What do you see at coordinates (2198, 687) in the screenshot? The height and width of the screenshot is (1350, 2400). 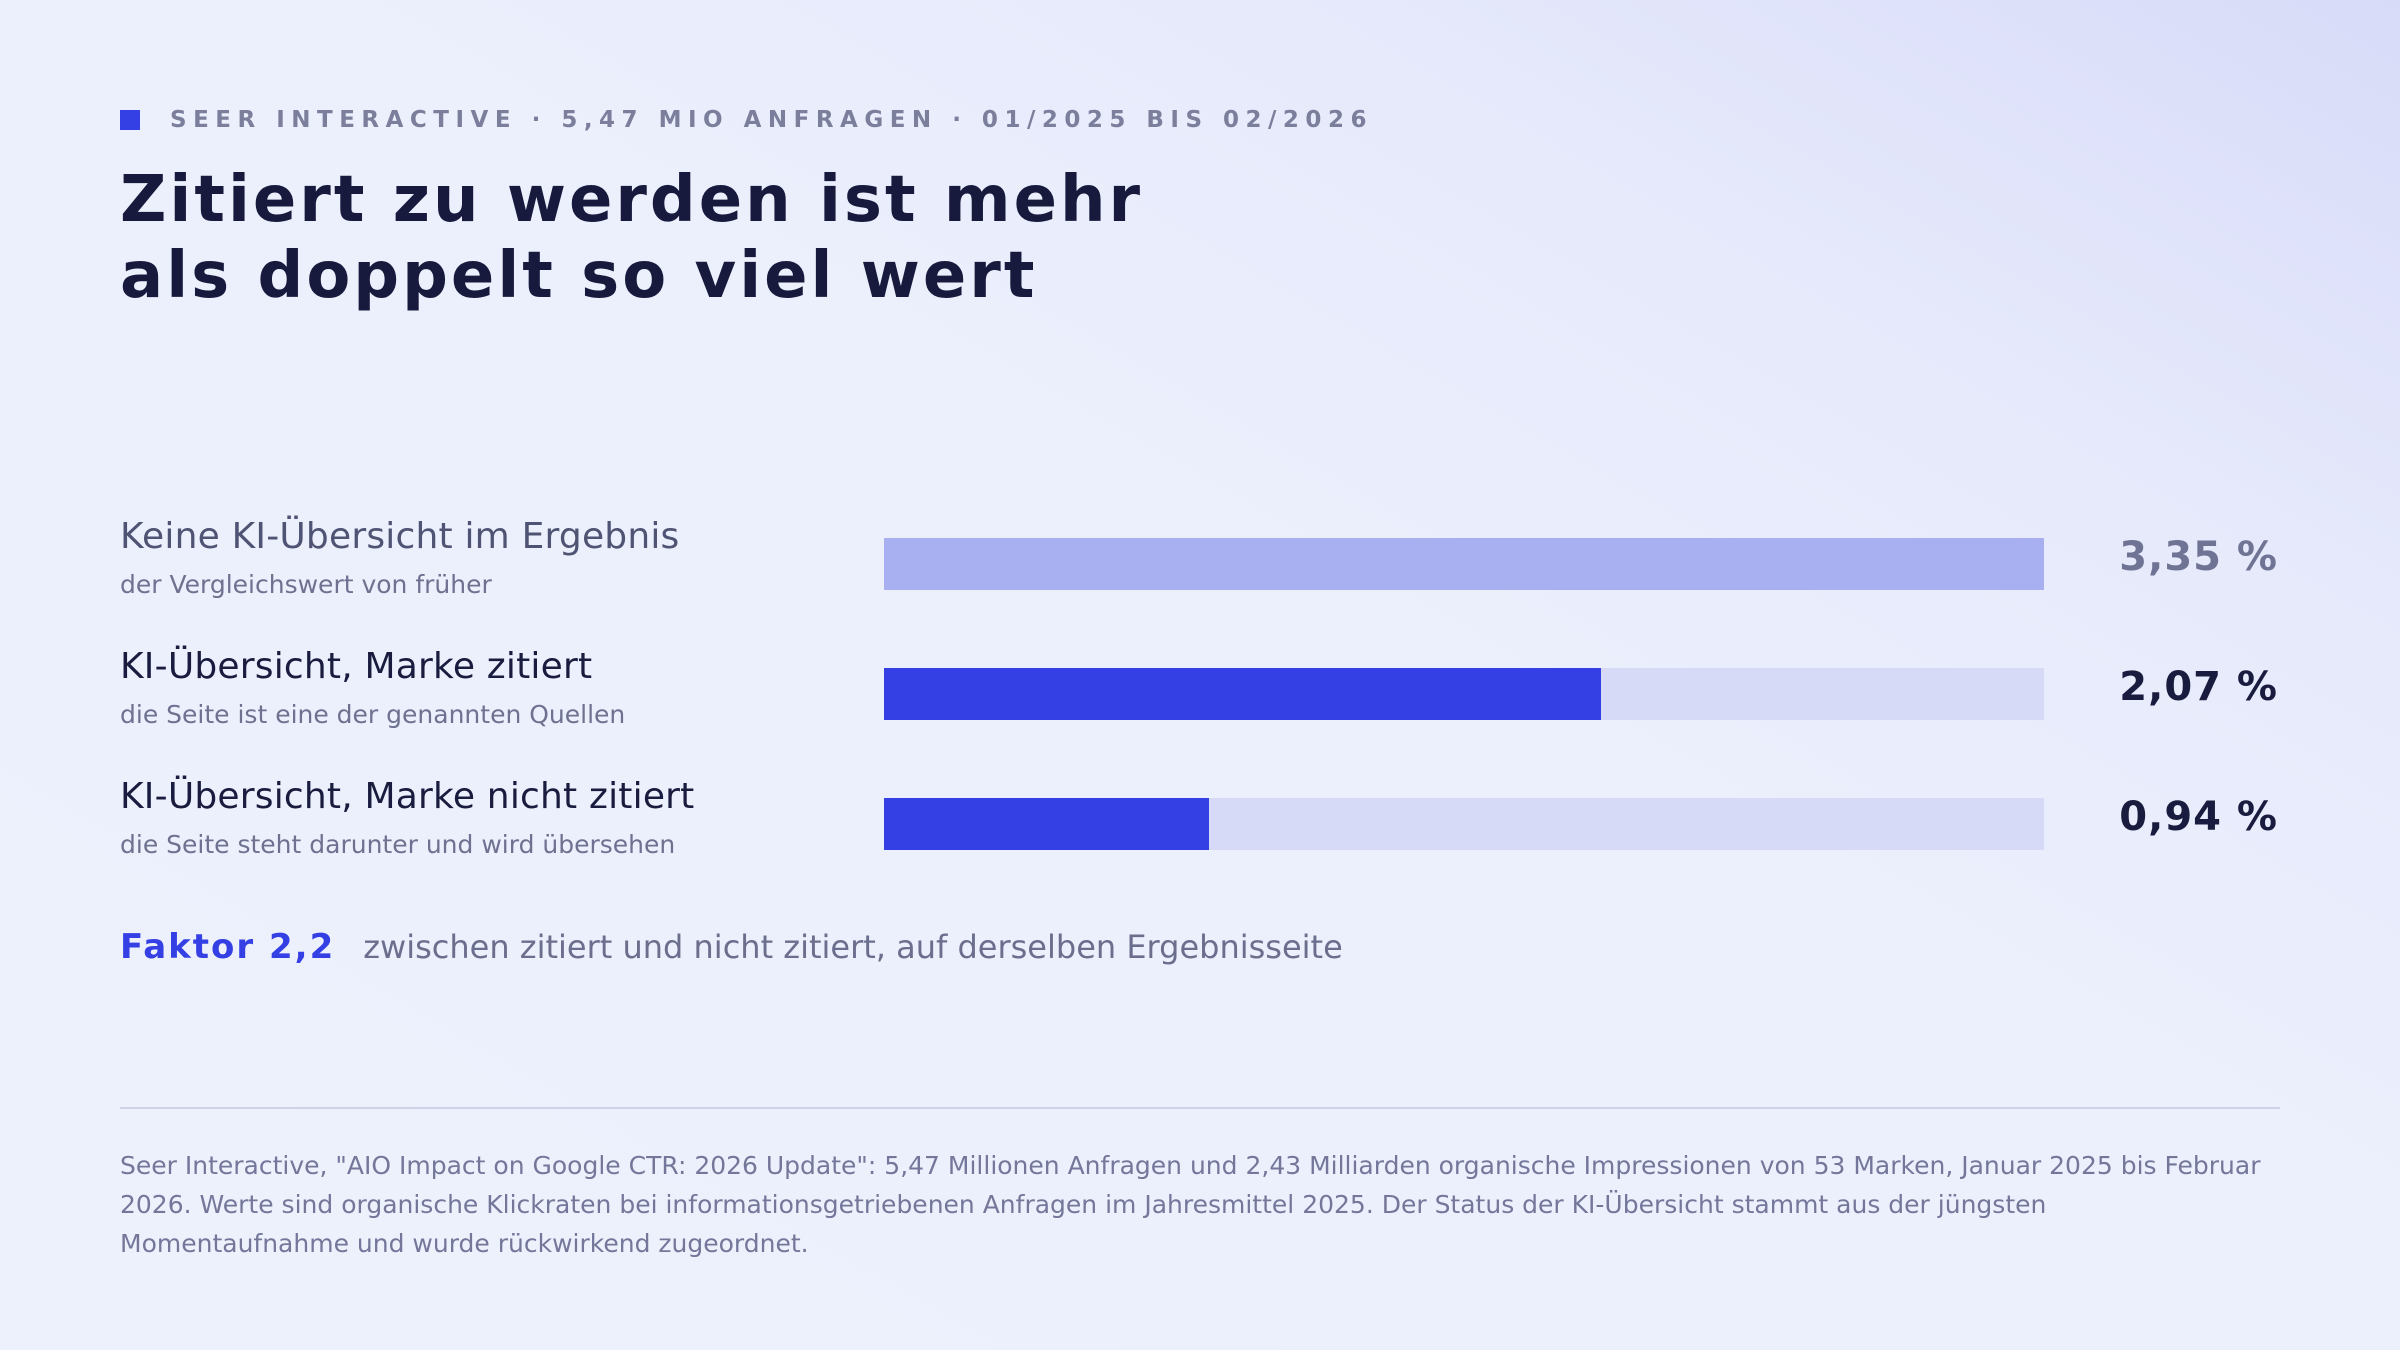 I see `bar-value-label: 2,07 %` at bounding box center [2198, 687].